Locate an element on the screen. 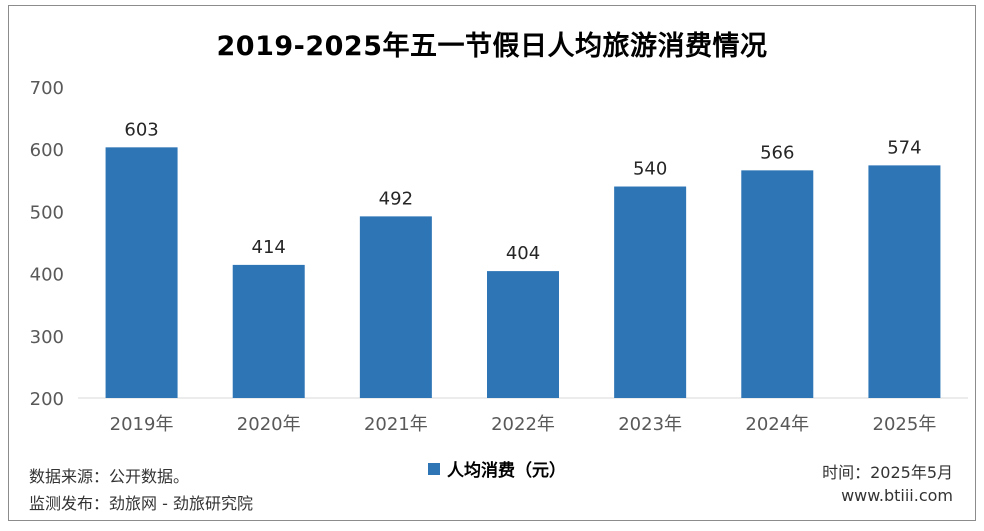 The height and width of the screenshot is (531, 984). legend: 人均消费（元） is located at coordinates (497, 468).